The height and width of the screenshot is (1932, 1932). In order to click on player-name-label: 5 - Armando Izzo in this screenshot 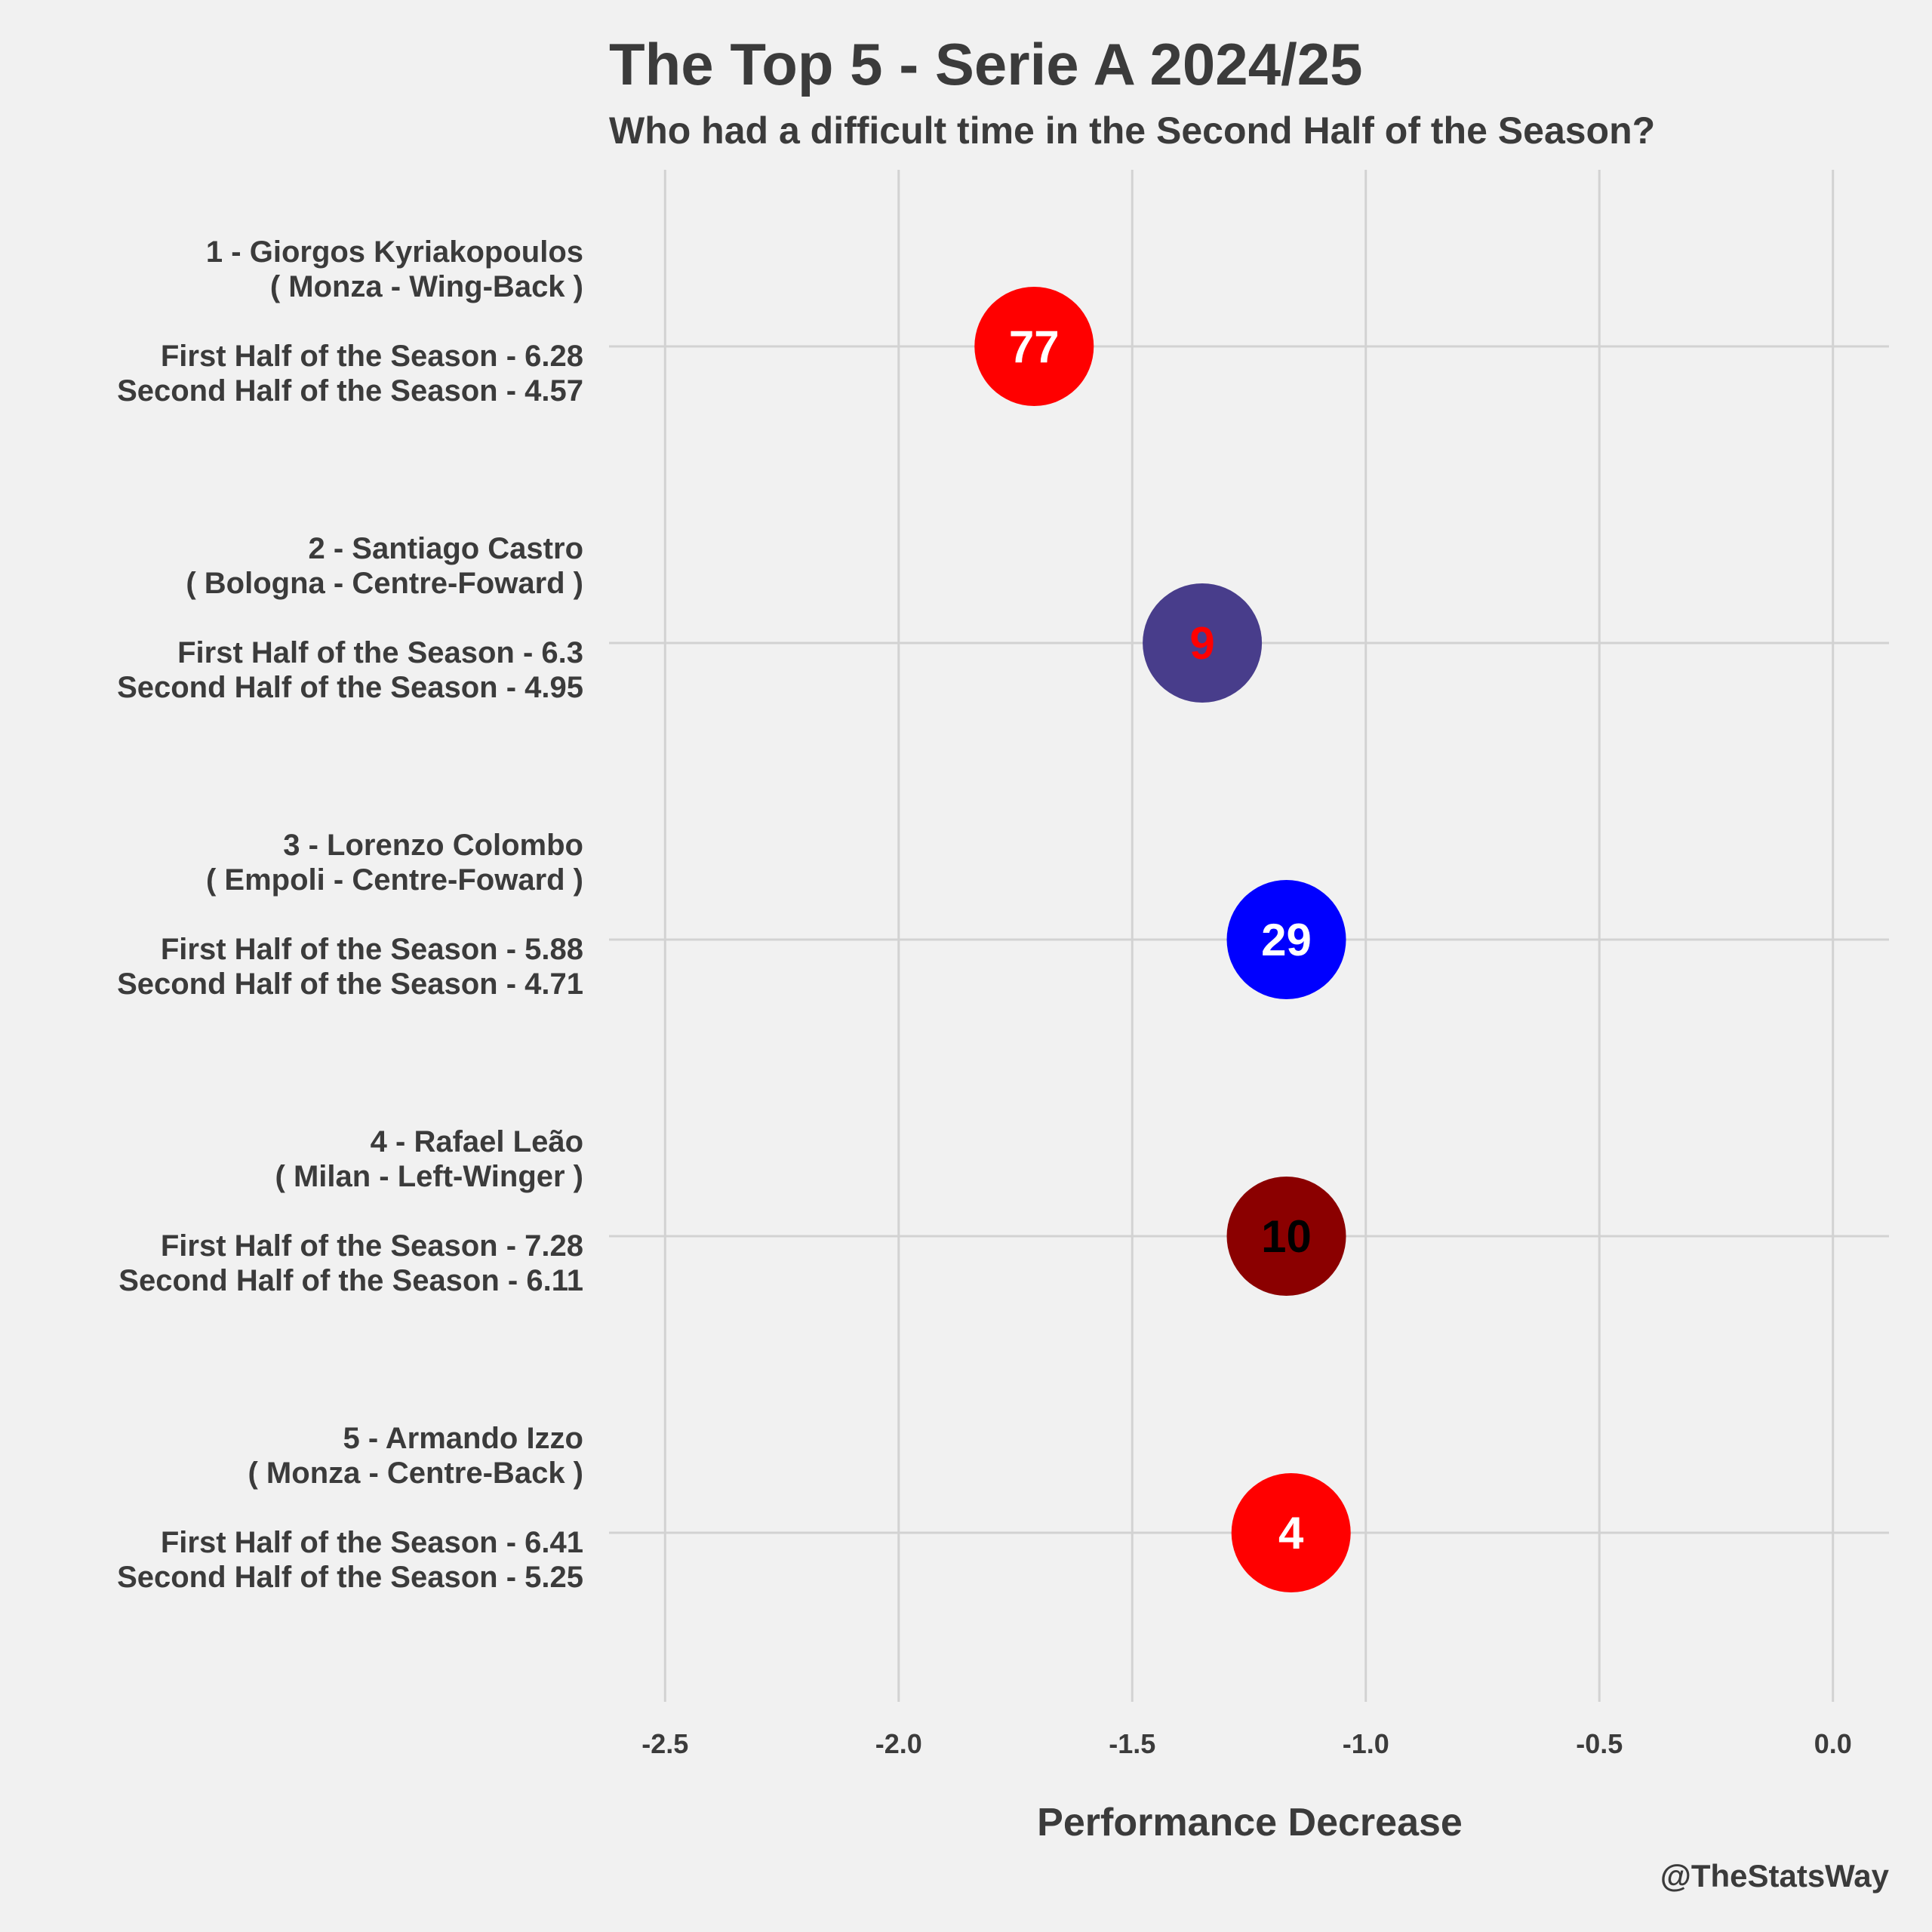, I will do `click(463, 1438)`.